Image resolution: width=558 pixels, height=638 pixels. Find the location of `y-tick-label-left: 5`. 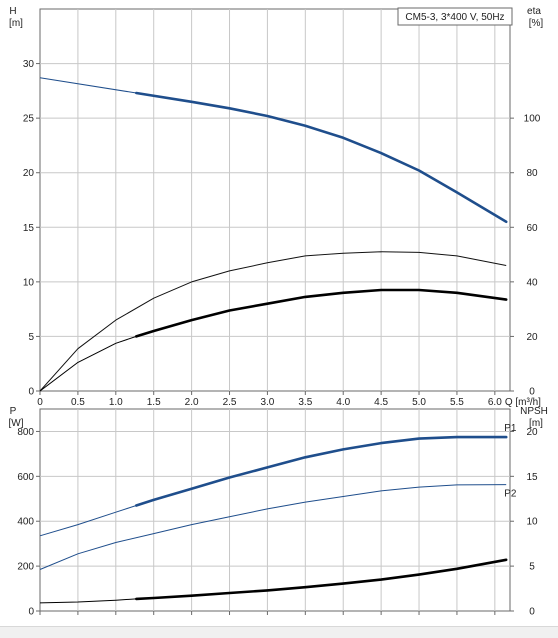

y-tick-label-left: 5 is located at coordinates (31, 337).